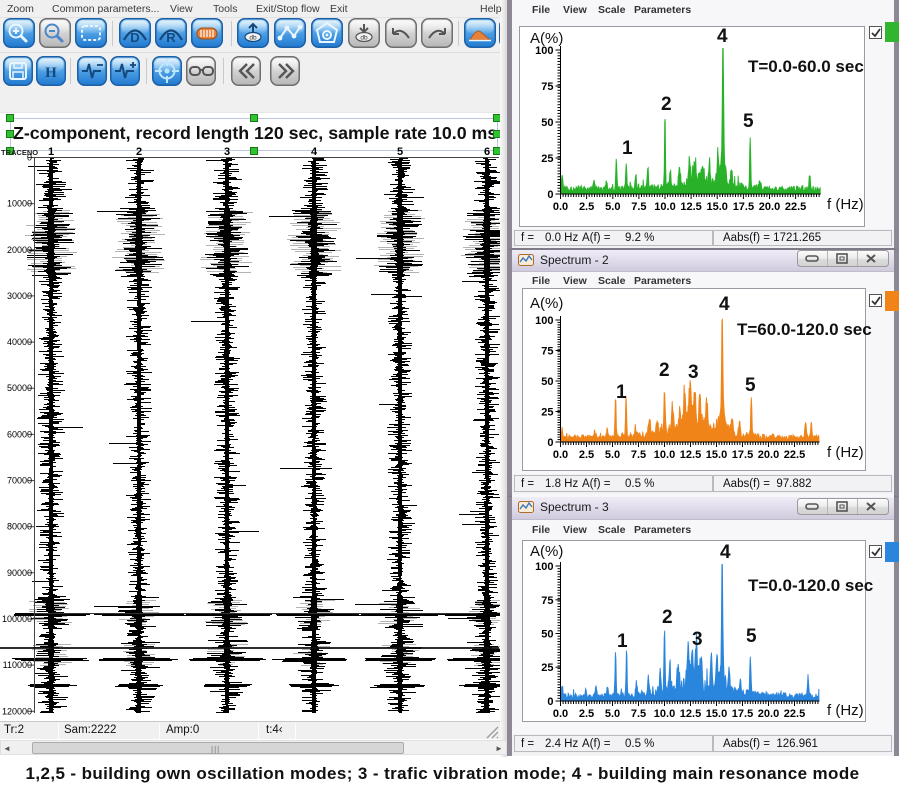 The height and width of the screenshot is (788, 899). What do you see at coordinates (19, 434) in the screenshot?
I see `svg-text: 60000` at bounding box center [19, 434].